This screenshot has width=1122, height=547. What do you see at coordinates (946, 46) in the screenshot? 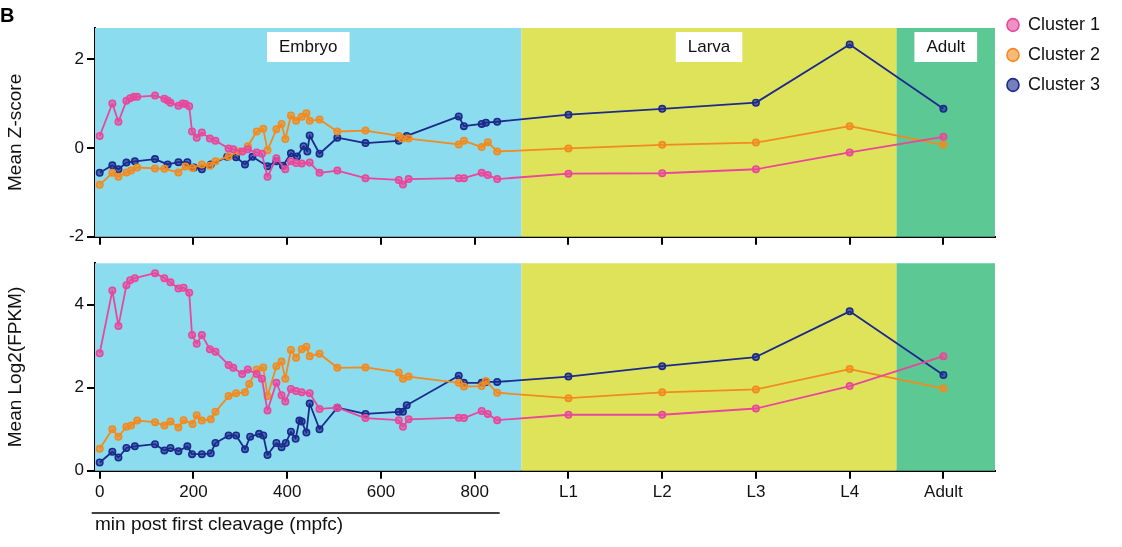
I see `band-label: Adult` at bounding box center [946, 46].